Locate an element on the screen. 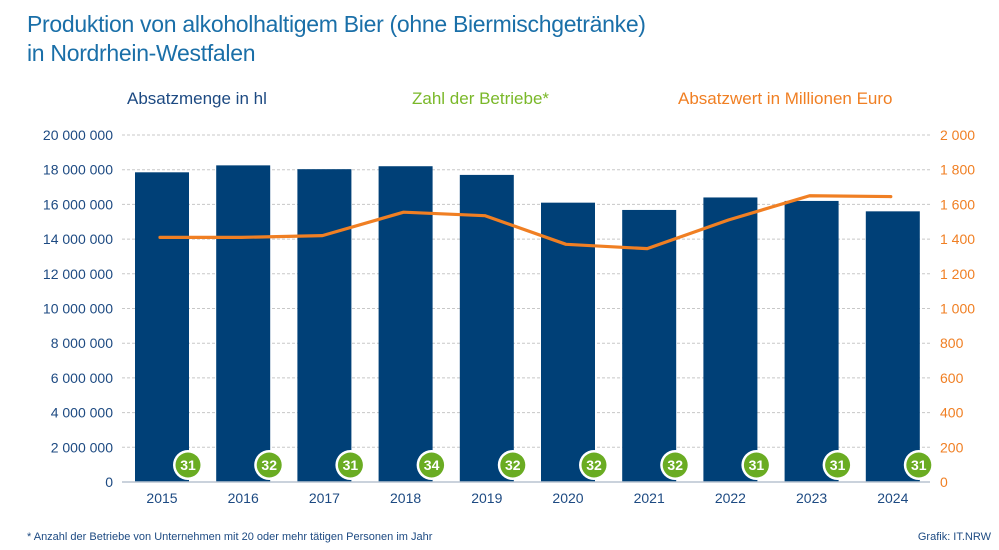 The height and width of the screenshot is (550, 999). x-tick-label: 2022 is located at coordinates (730, 498).